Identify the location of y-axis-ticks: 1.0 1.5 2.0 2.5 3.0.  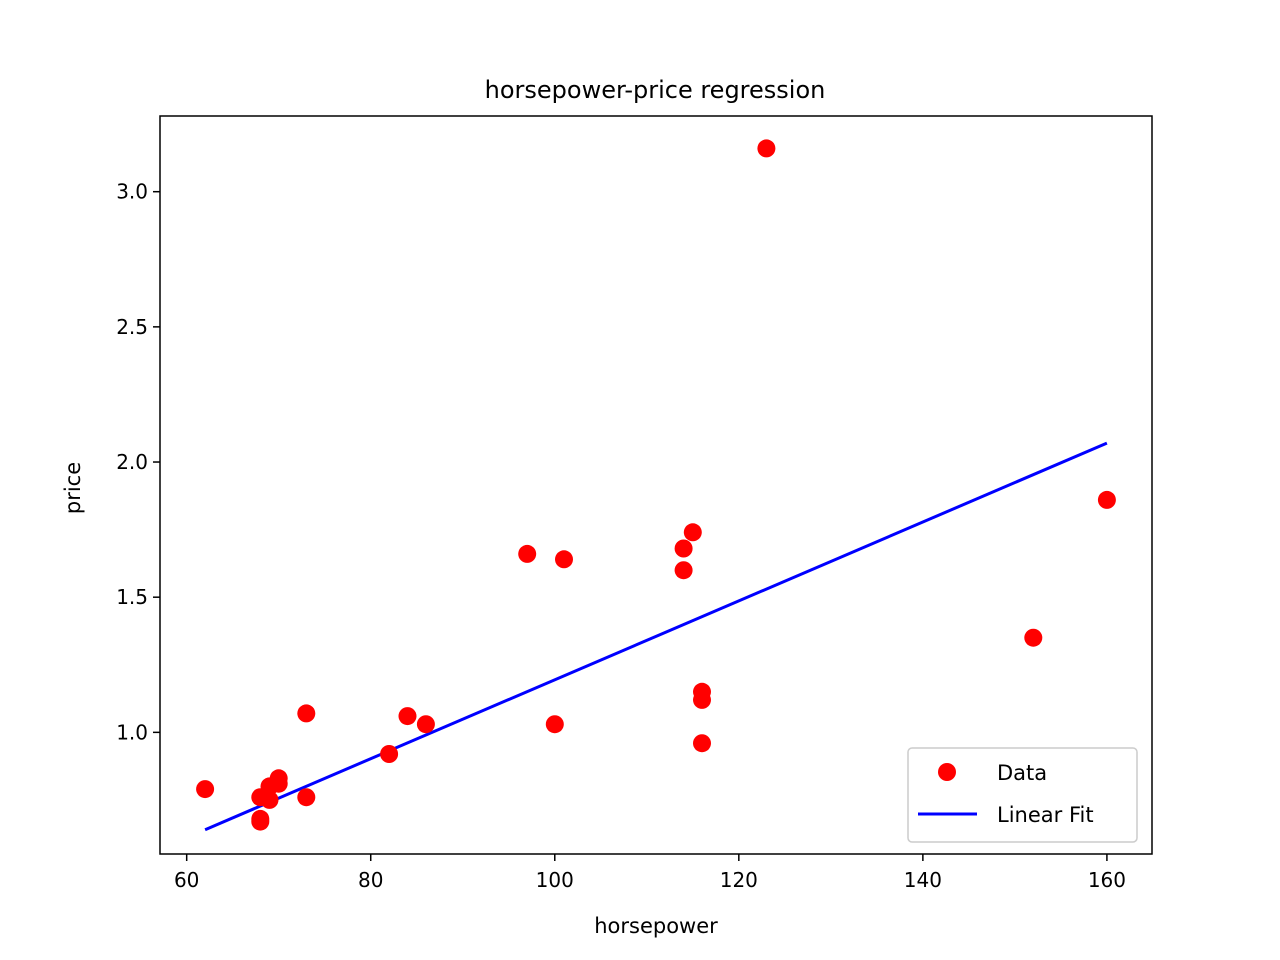
(138, 462).